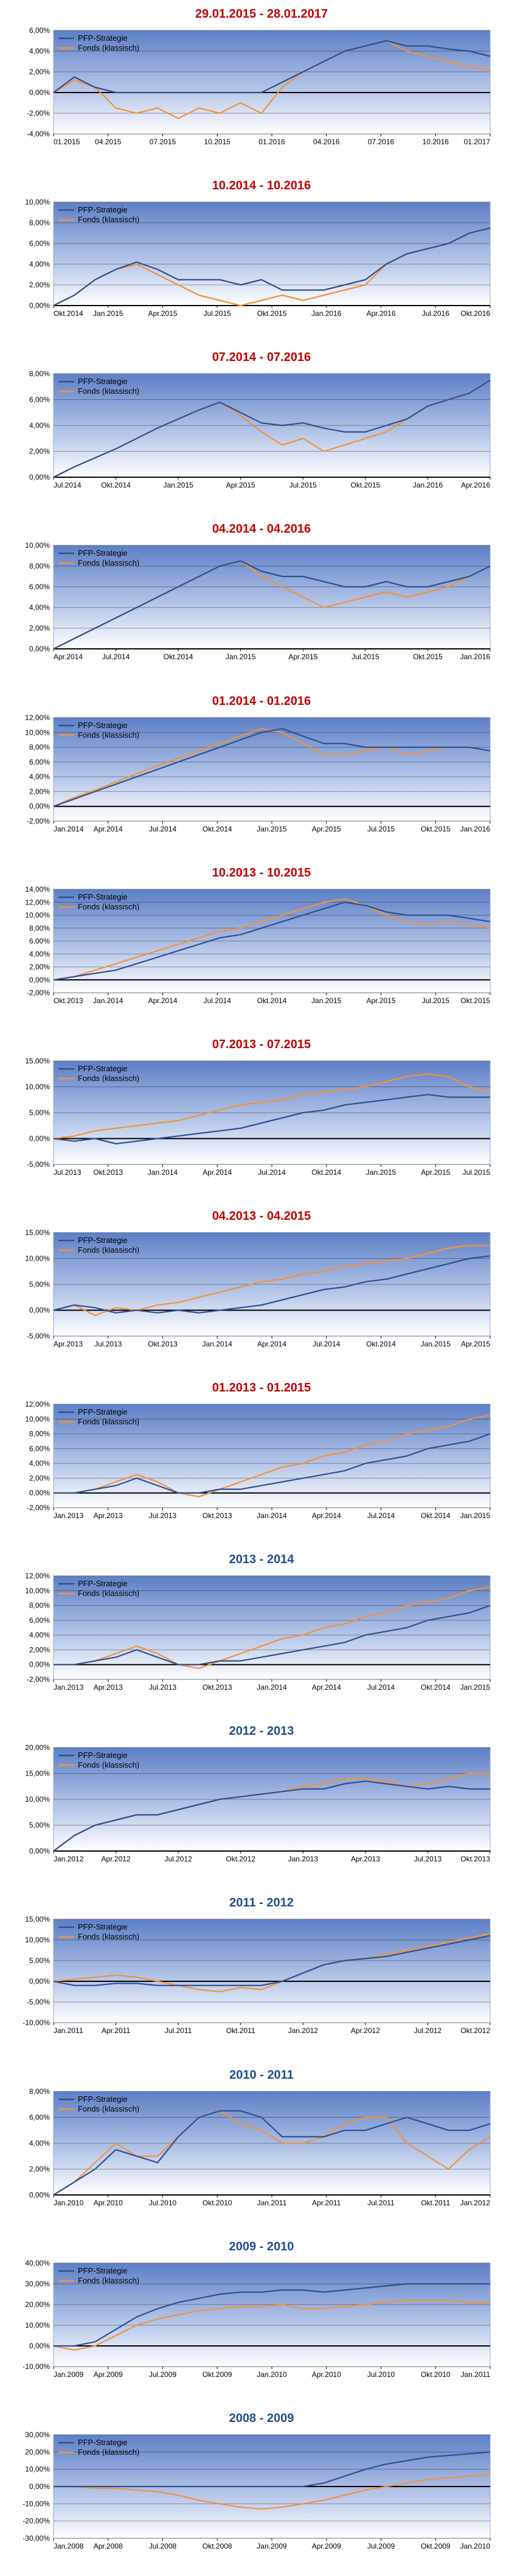 This screenshot has height=2576, width=523. I want to click on x-tick-label: Jul.2011, so click(178, 2030).